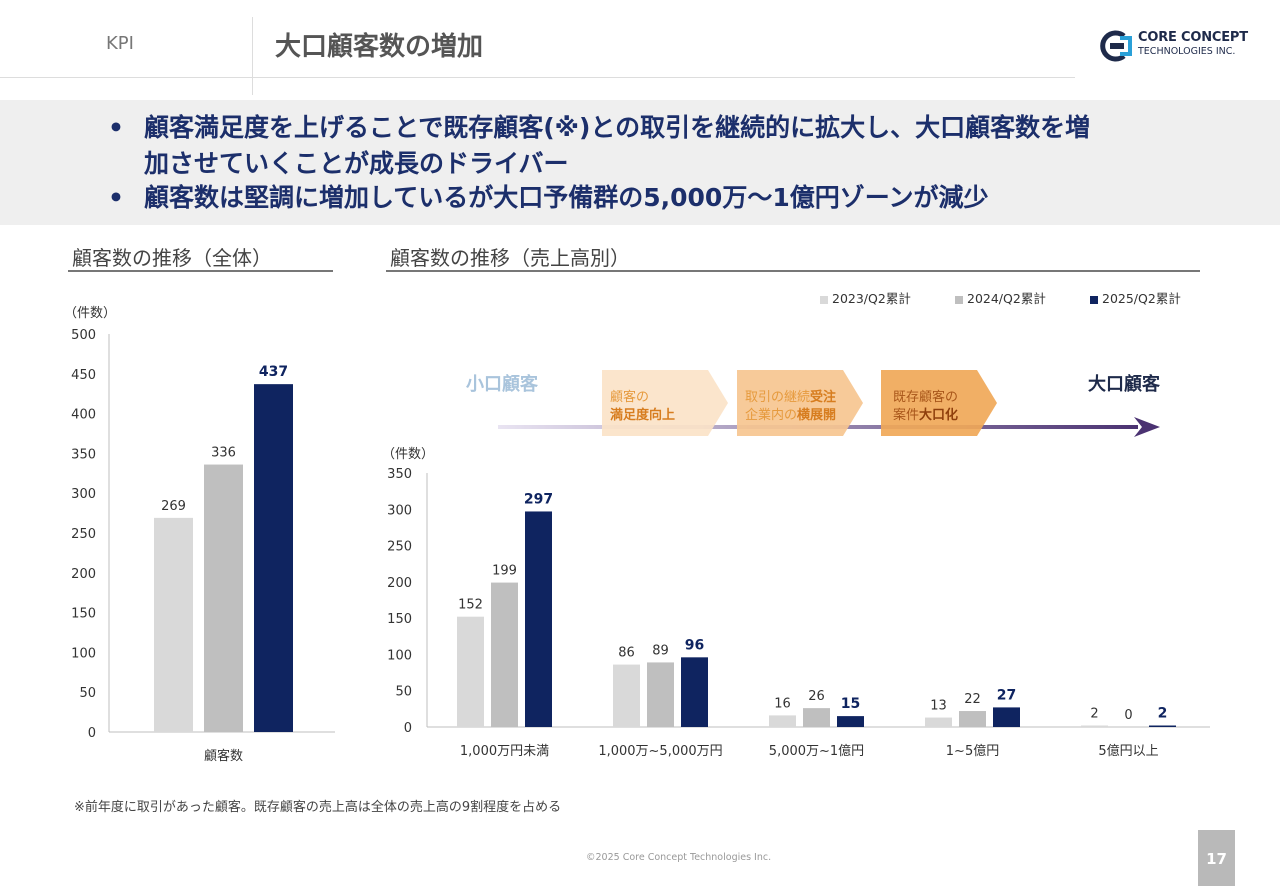 The width and height of the screenshot is (1280, 886). I want to click on data-label: 96, so click(694, 645).